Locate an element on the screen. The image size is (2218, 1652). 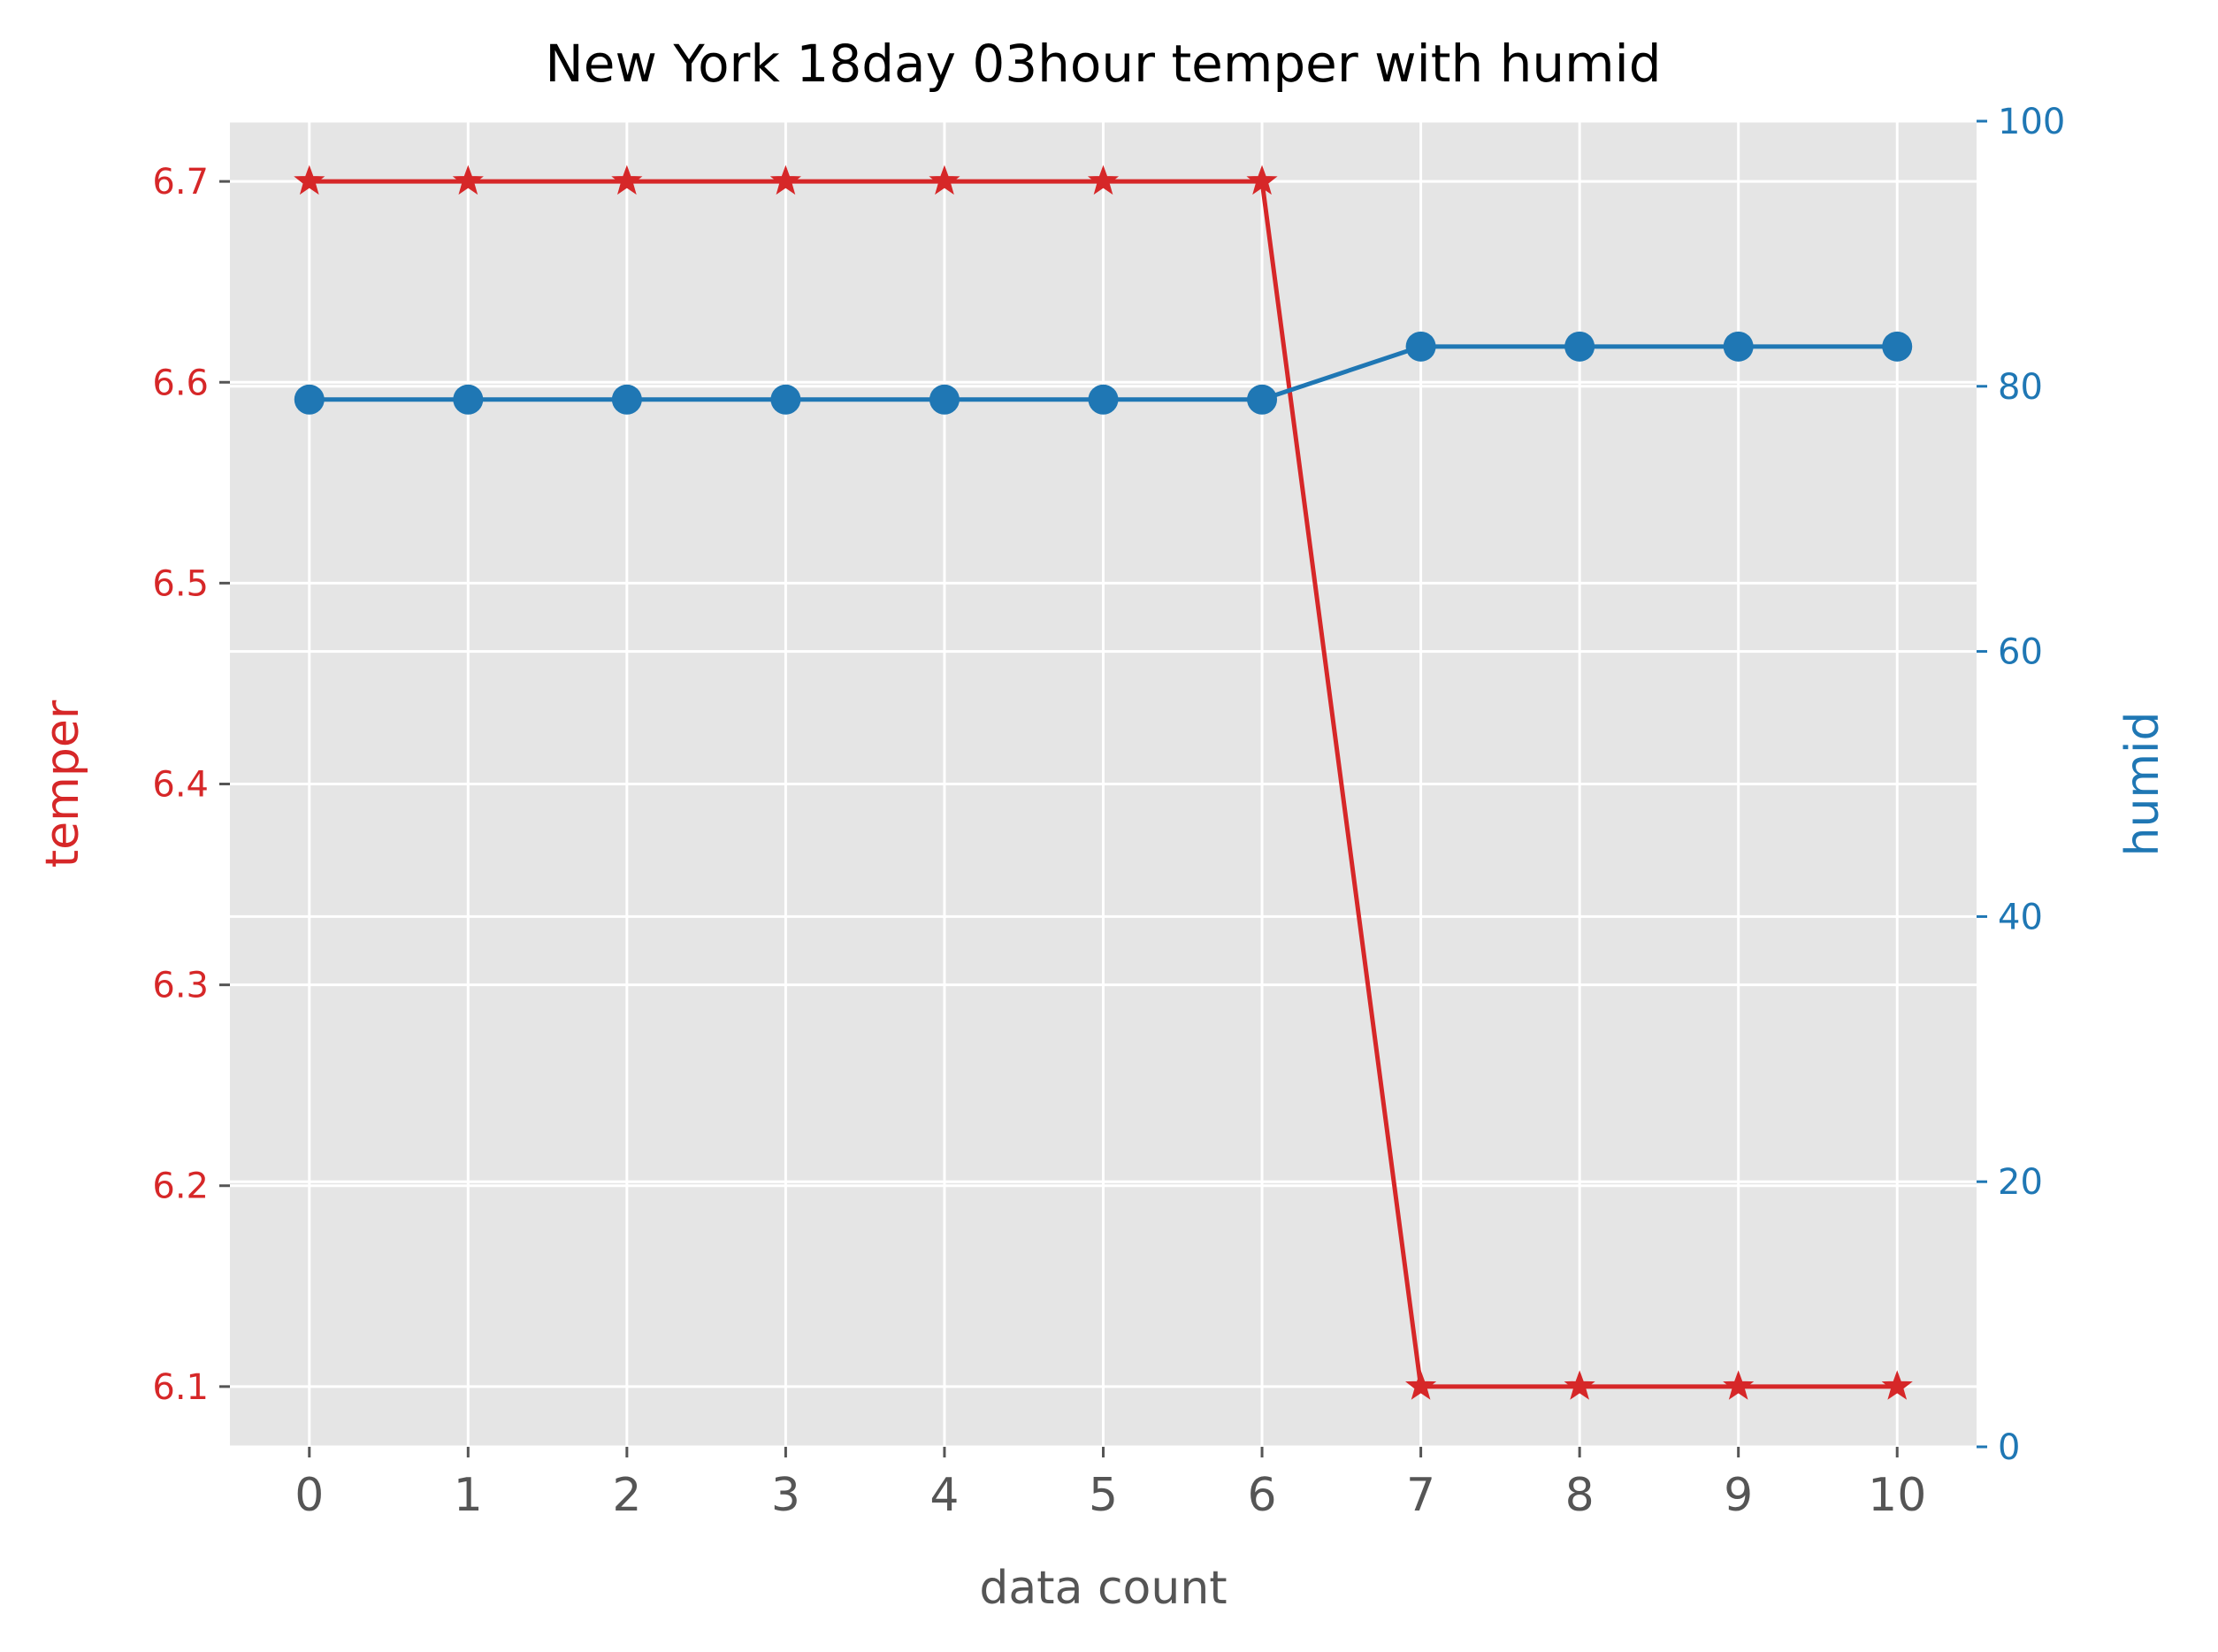
x-axis: 0 1 2 3 4 5 6 7 8 9 10 is located at coordinates (1110, 1484).